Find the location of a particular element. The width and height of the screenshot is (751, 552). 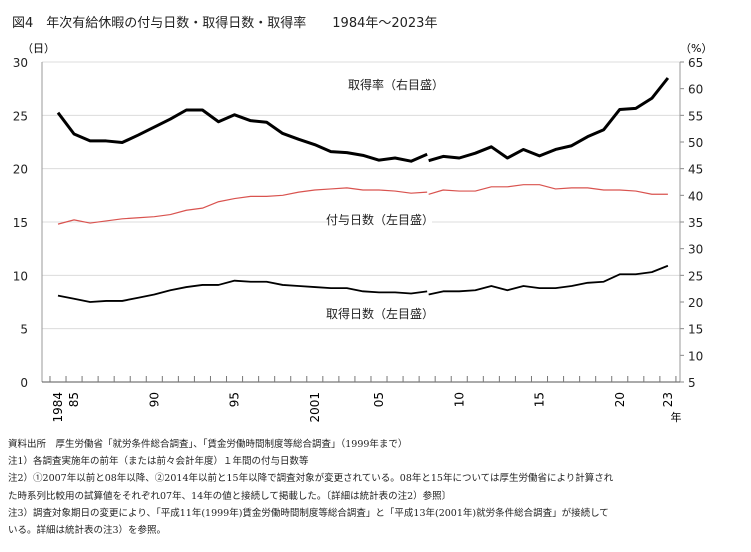

x-tick-label: 23 is located at coordinates (668, 399).